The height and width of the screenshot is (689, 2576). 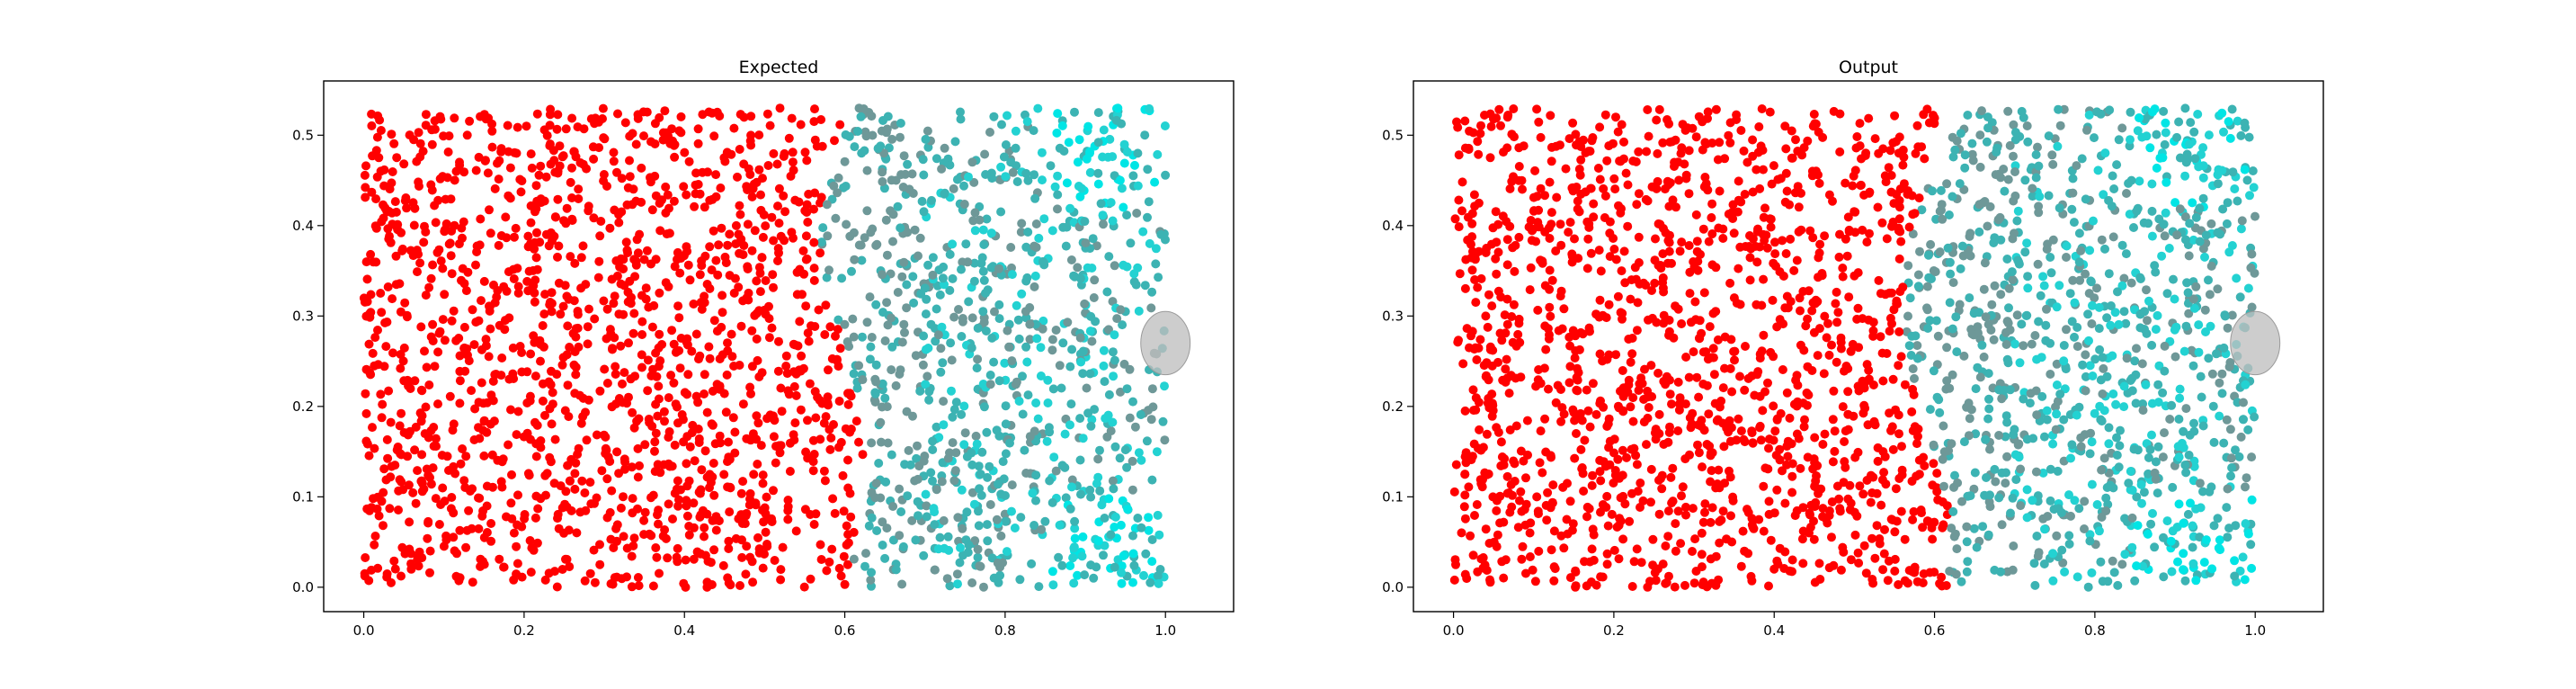 What do you see at coordinates (303, 496) in the screenshot?
I see `y-tick-label: 0.1` at bounding box center [303, 496].